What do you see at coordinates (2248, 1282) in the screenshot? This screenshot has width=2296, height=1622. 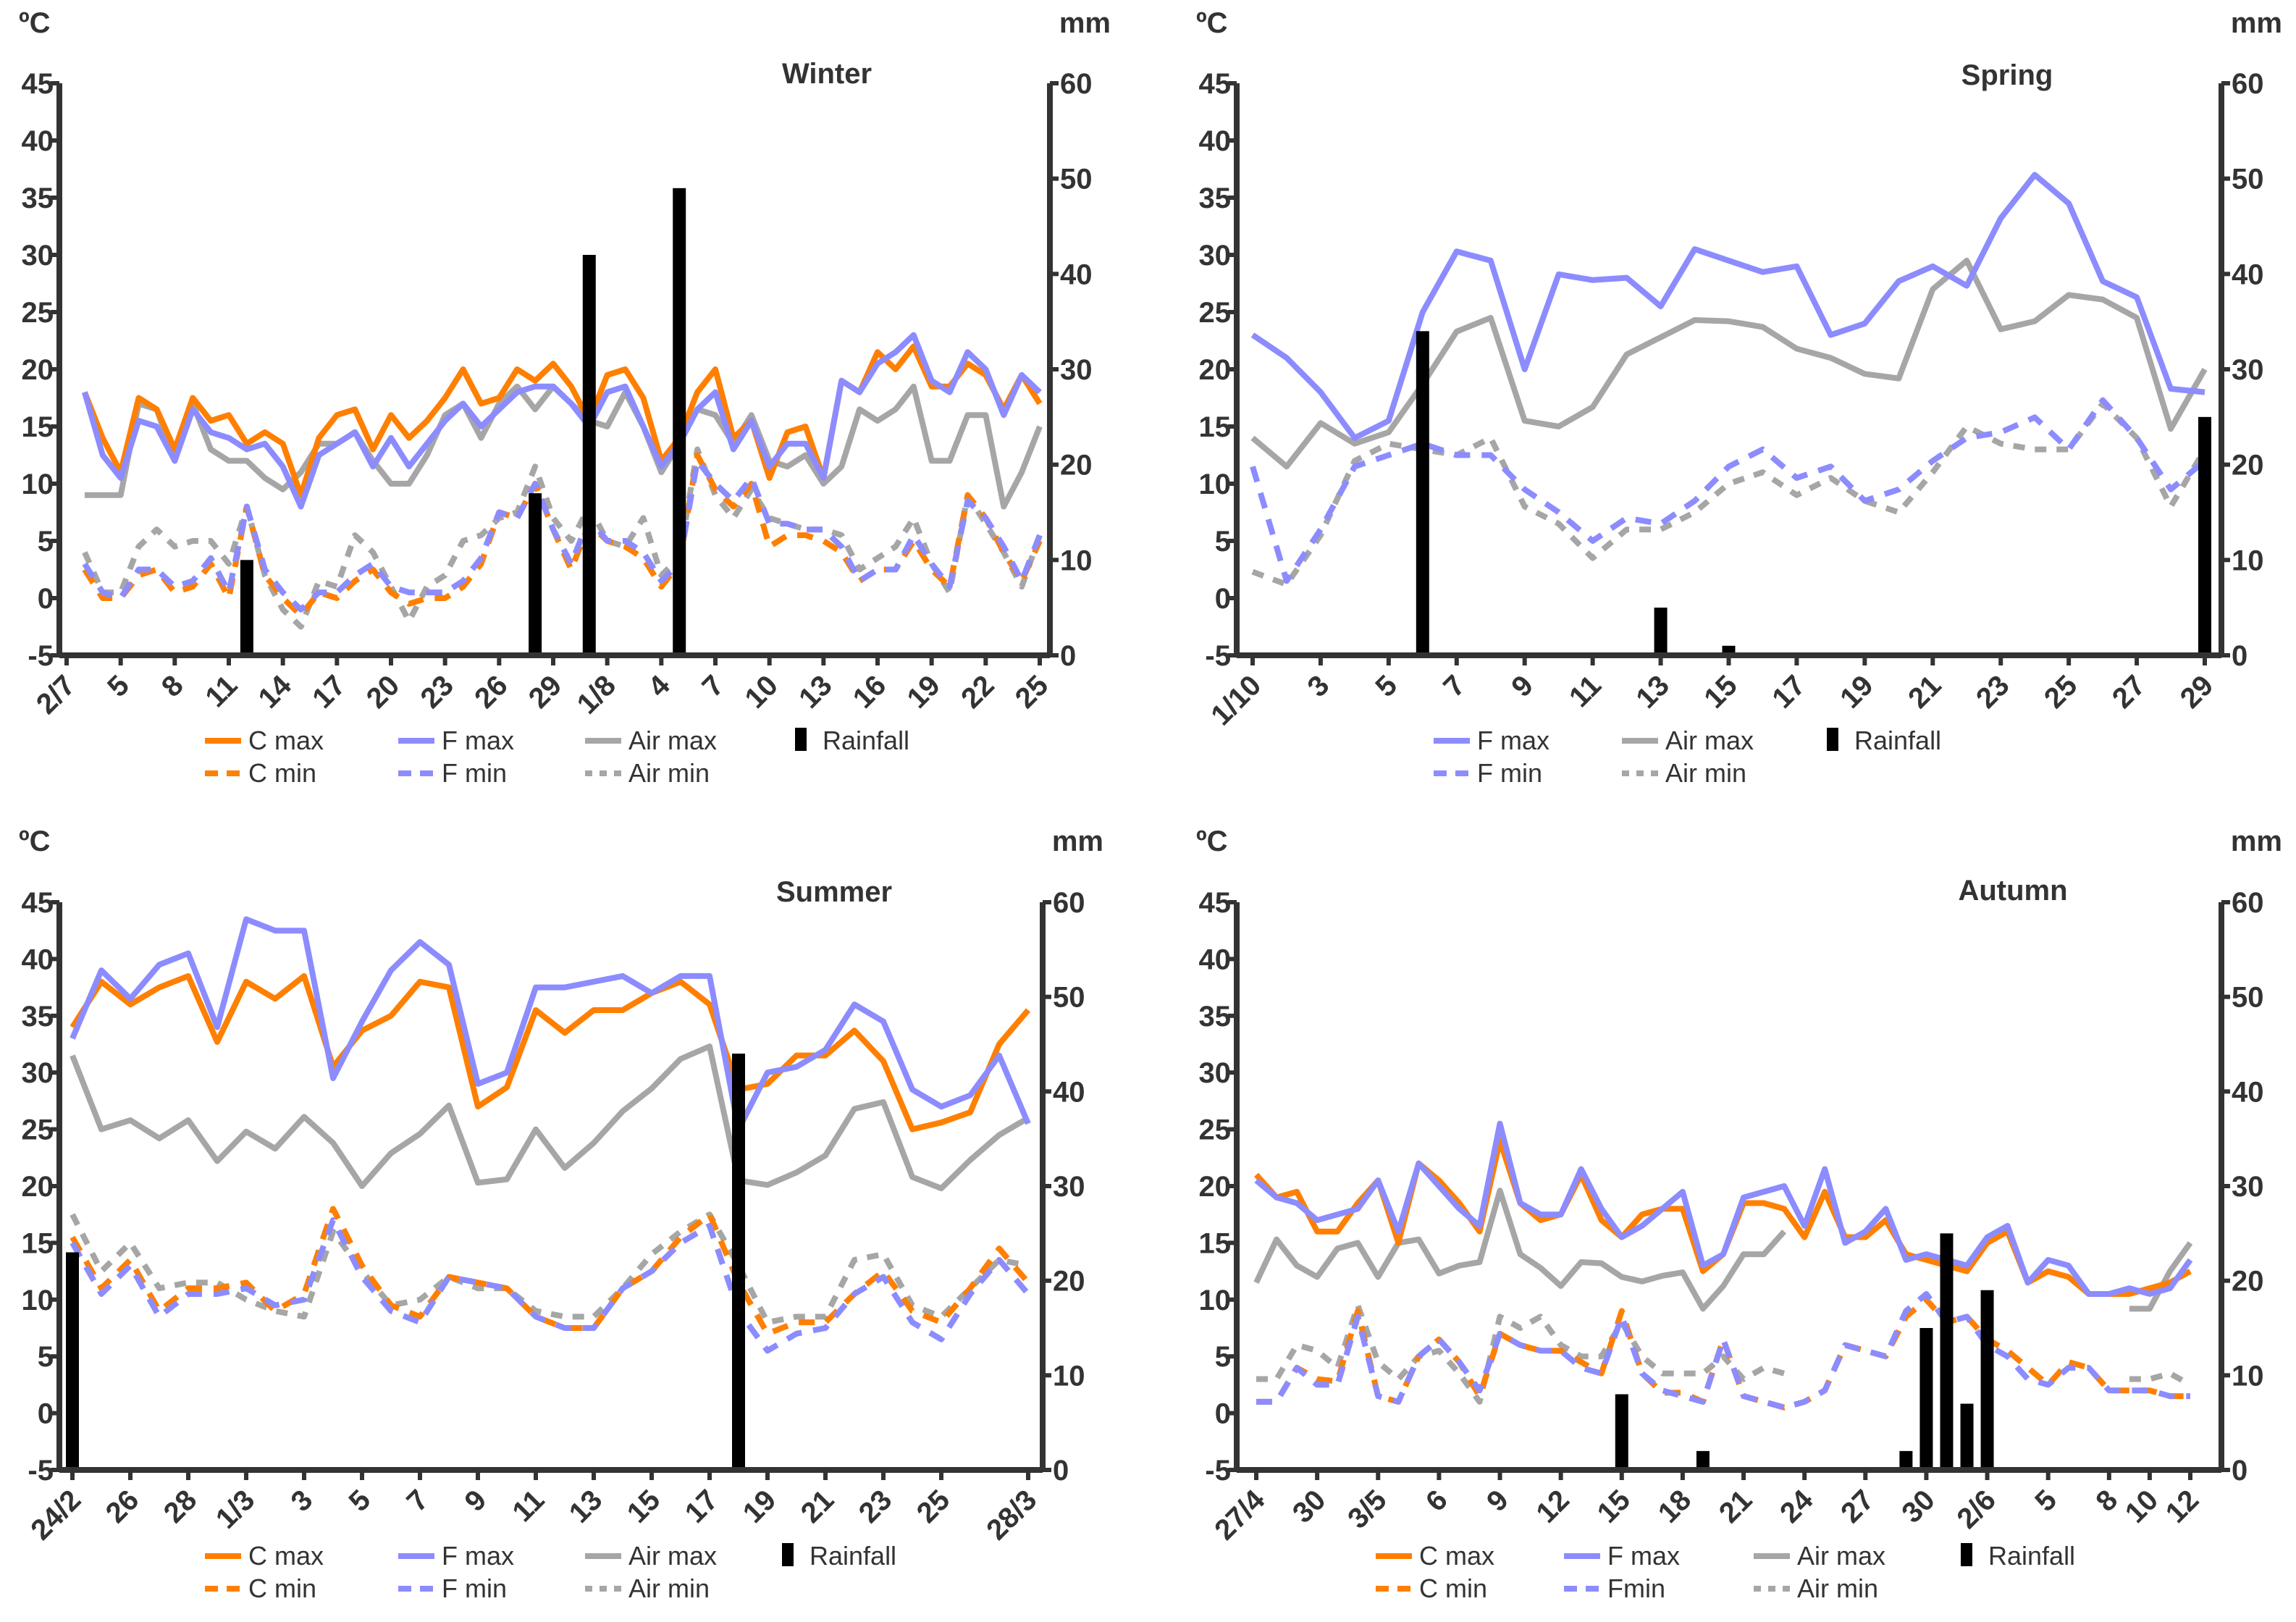 I see `y-tick-label-right: 20` at bounding box center [2248, 1282].